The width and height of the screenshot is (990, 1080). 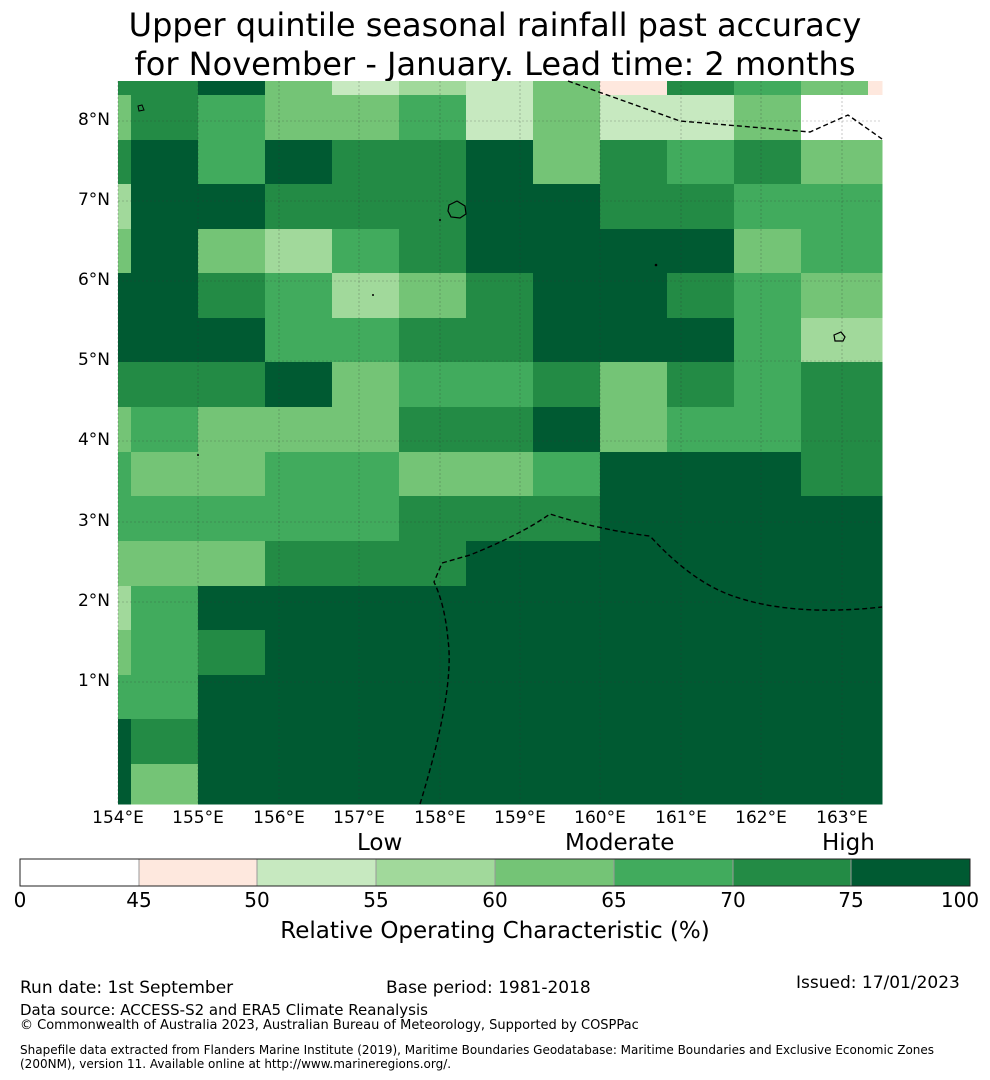 I want to click on longitude-label: 156°E, so click(x=279, y=818).